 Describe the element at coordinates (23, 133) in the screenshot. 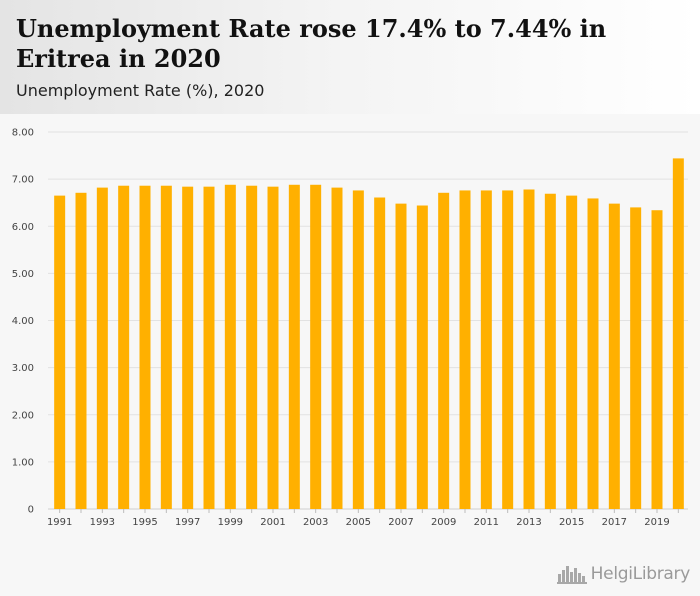

I see `y-tick-label: 8.00` at that location.